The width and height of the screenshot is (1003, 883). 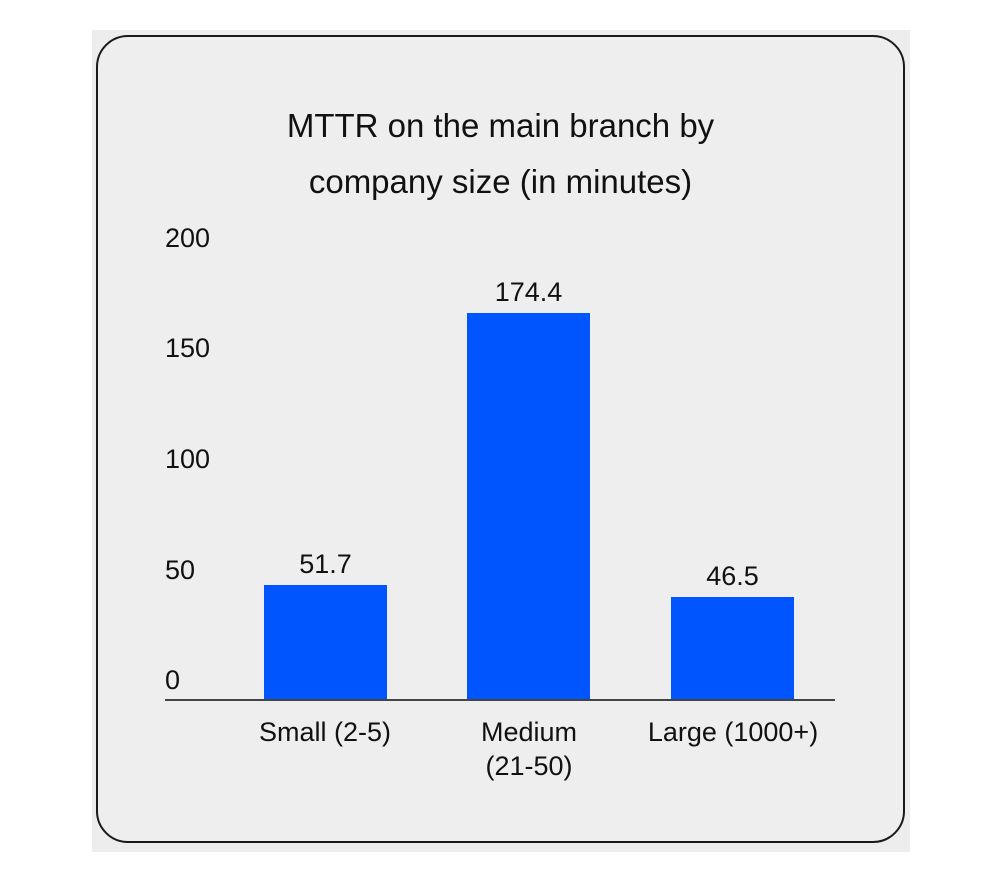 I want to click on y-tick-50: 50, so click(x=180, y=570).